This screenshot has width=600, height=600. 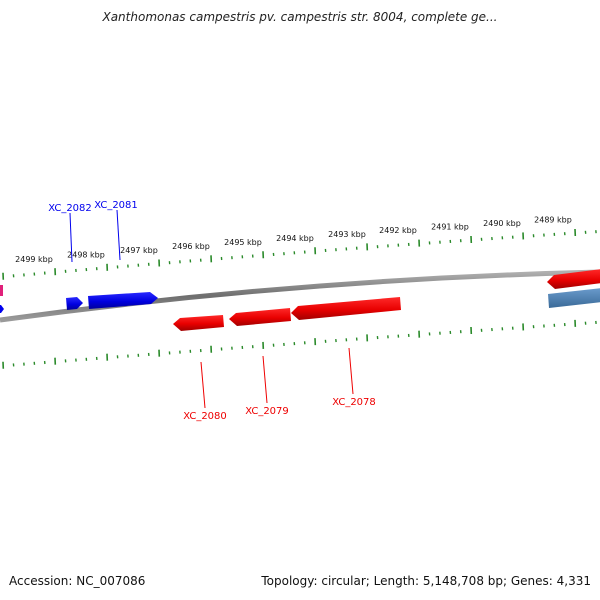 What do you see at coordinates (267, 411) in the screenshot?
I see `gene-label-xc-2079: XC_2079` at bounding box center [267, 411].